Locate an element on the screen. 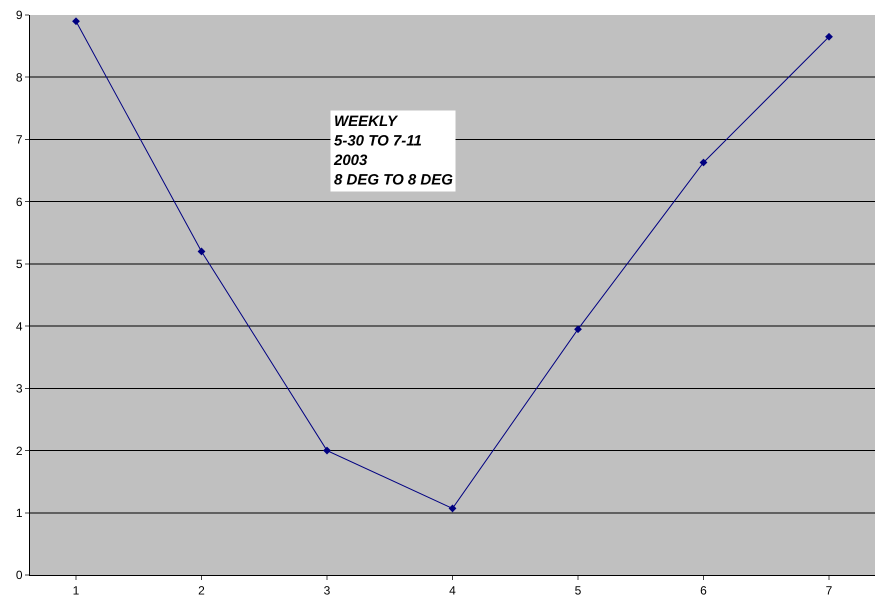 This screenshot has width=877, height=611. y-tick-label: 1 is located at coordinates (19, 513).